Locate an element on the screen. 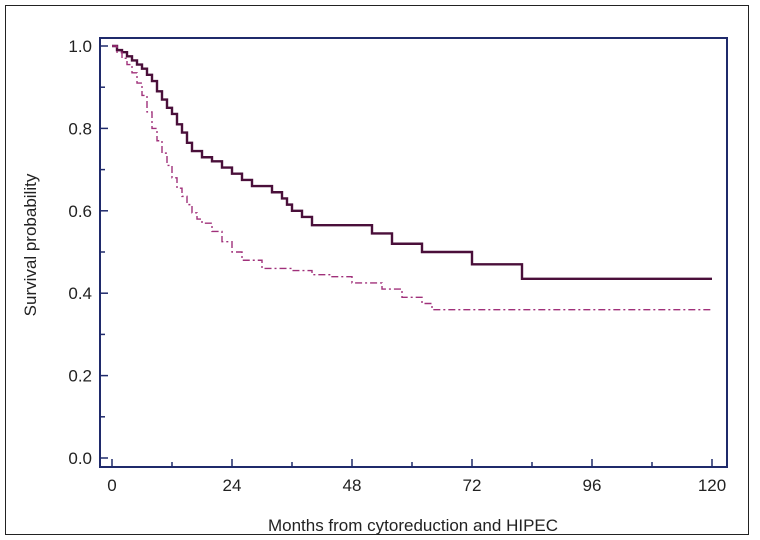  x-tick-label: 120 is located at coordinates (712, 485).